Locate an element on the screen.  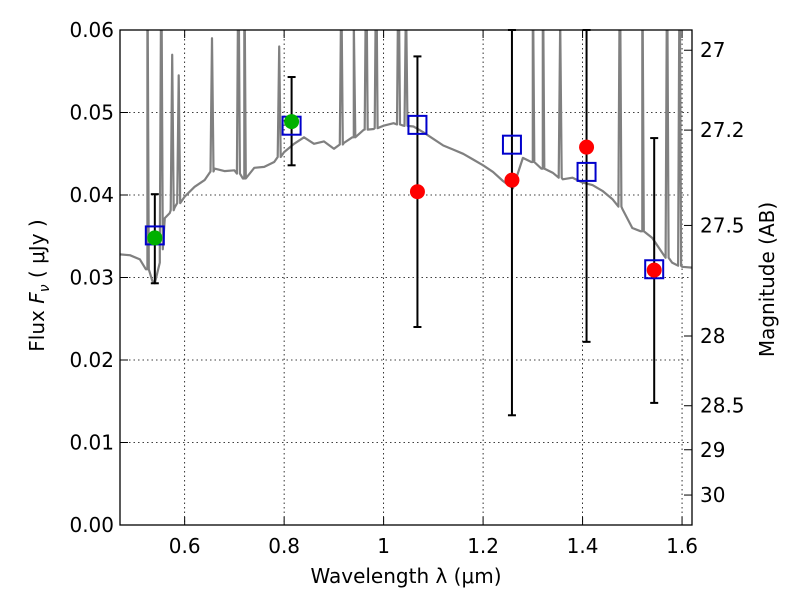
y-axis-title-prefix: Flux is located at coordinates (37, 328).